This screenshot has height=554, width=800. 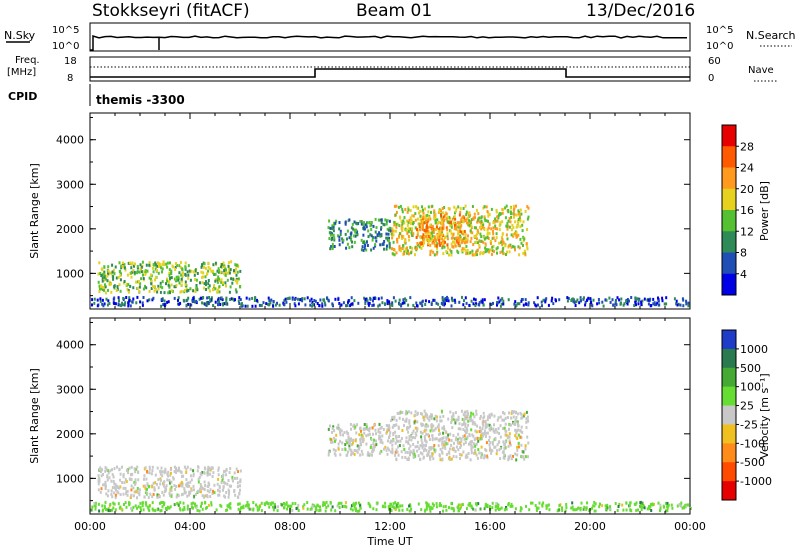 What do you see at coordinates (764, 211) in the screenshot?
I see `colorbar-label: Power [dB]` at bounding box center [764, 211].